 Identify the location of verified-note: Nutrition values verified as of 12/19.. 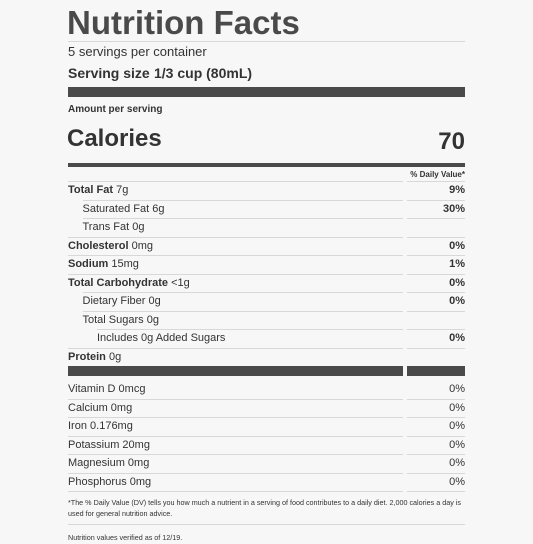
(125, 537).